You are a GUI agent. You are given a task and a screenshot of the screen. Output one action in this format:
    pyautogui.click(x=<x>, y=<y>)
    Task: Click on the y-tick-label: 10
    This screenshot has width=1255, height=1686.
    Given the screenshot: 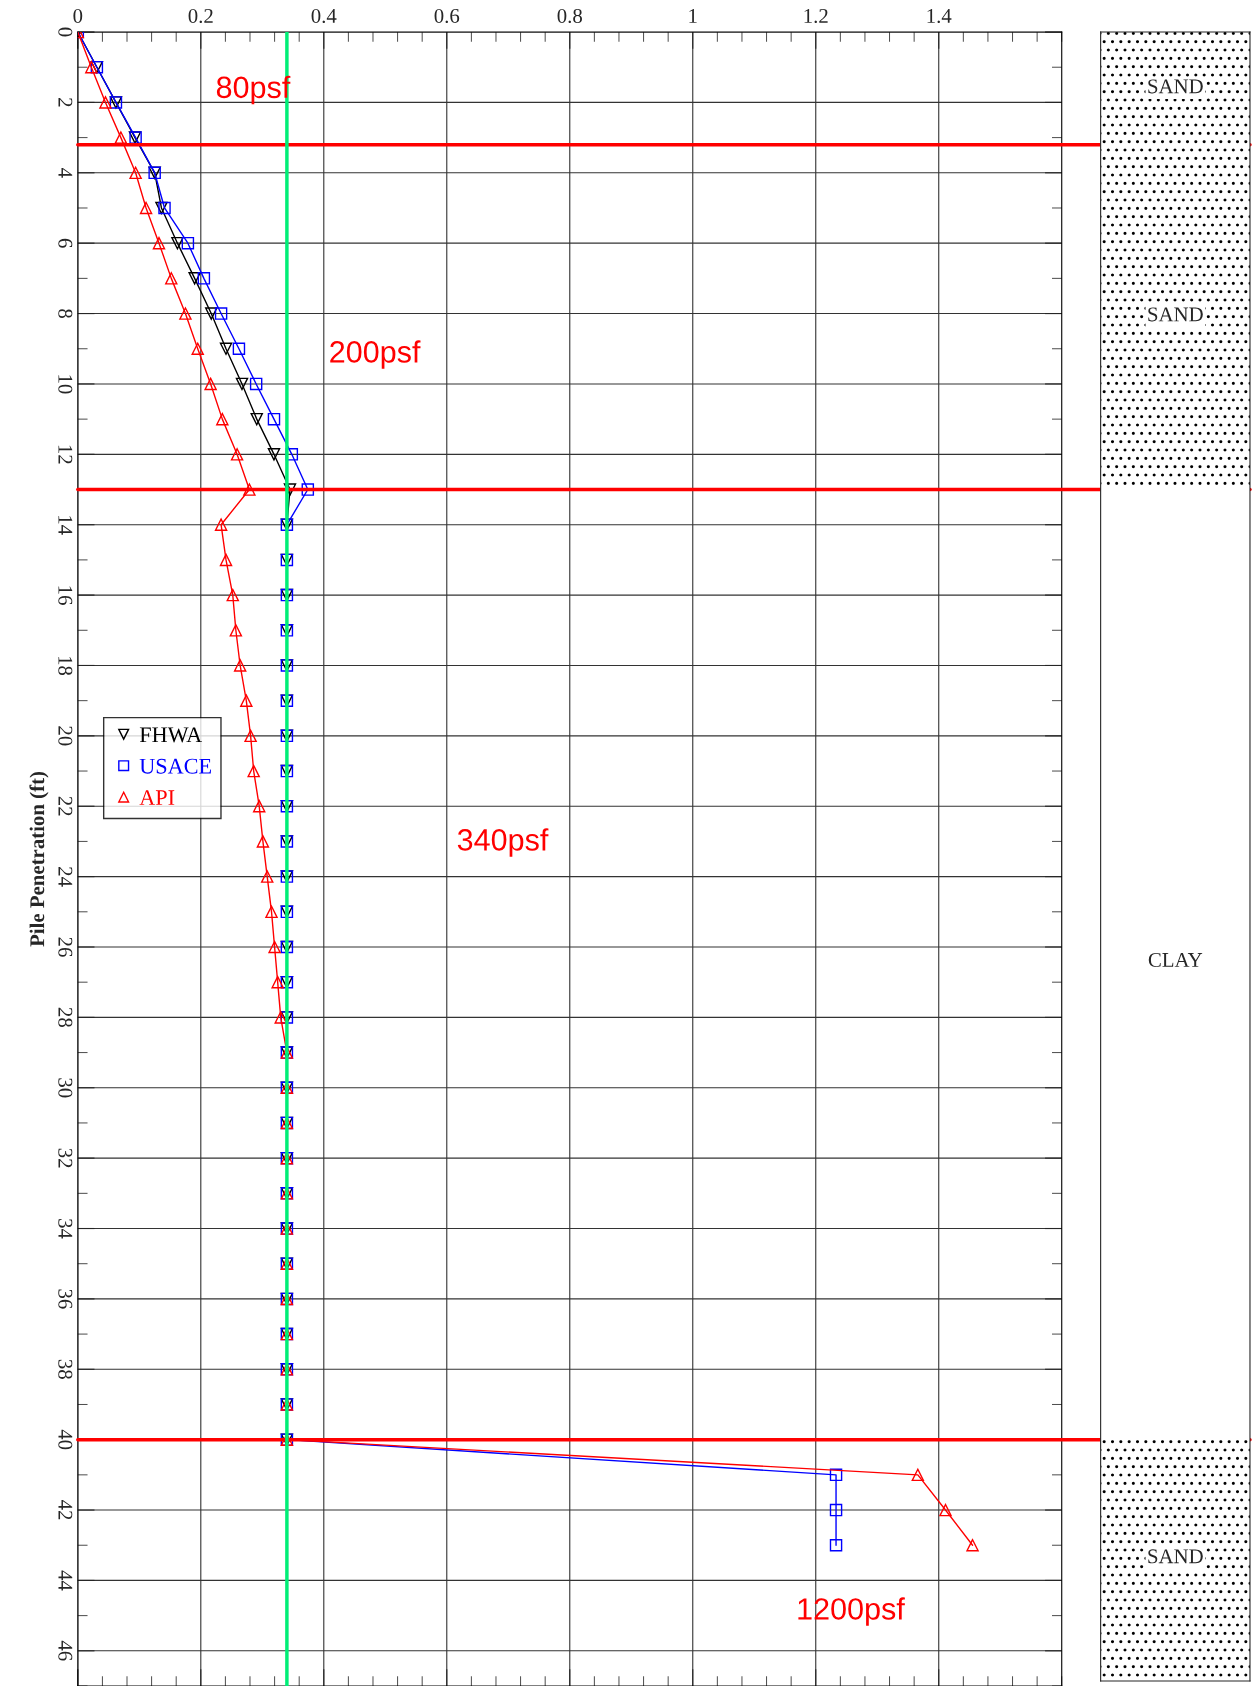 What is the action you would take?
    pyautogui.click(x=65, y=384)
    